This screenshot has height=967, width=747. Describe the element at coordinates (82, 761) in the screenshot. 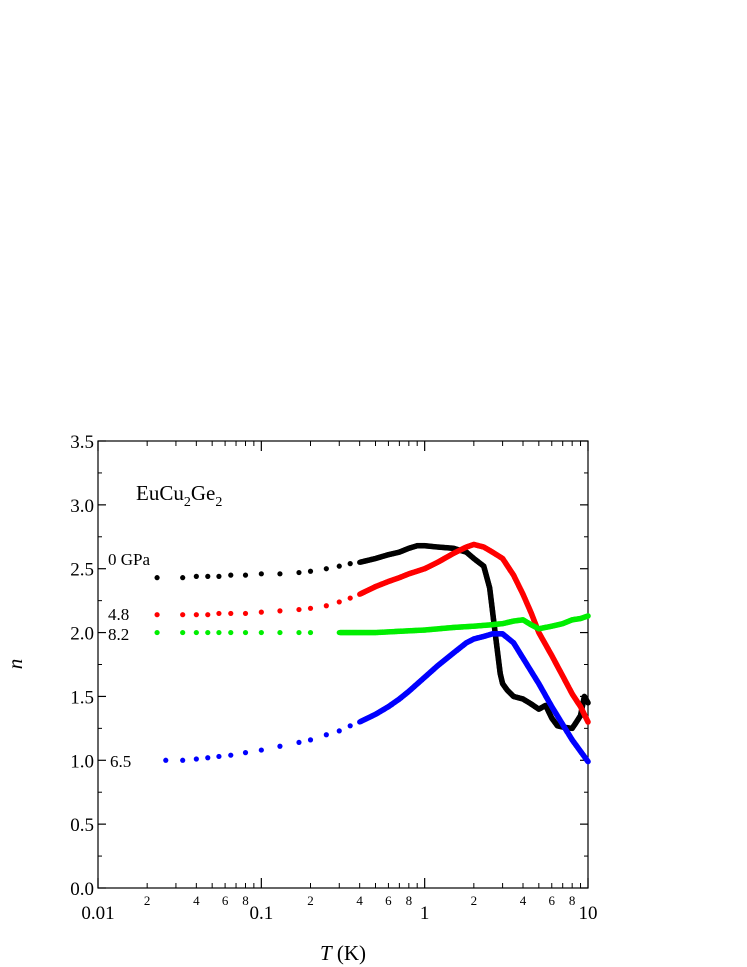

I see `y-tick-label: 1.0` at that location.